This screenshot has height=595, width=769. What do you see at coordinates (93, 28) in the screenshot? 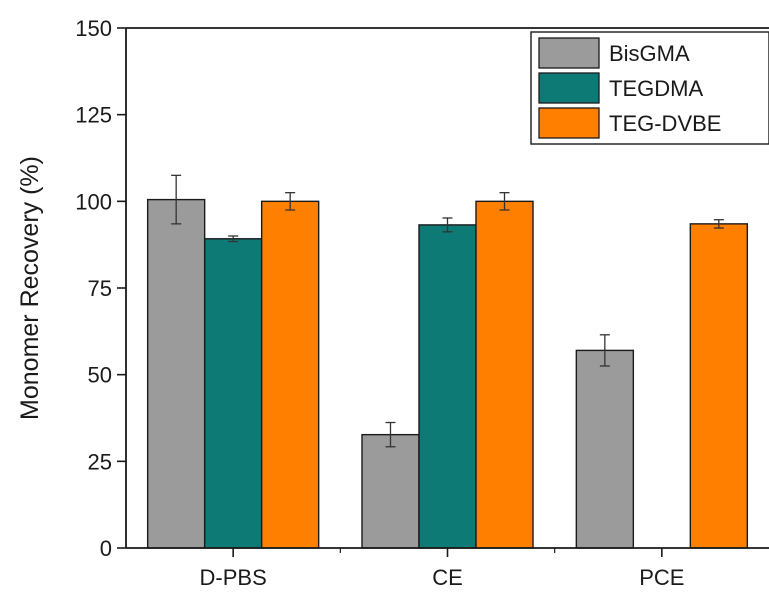
I see `y-tick-label: 150` at bounding box center [93, 28].